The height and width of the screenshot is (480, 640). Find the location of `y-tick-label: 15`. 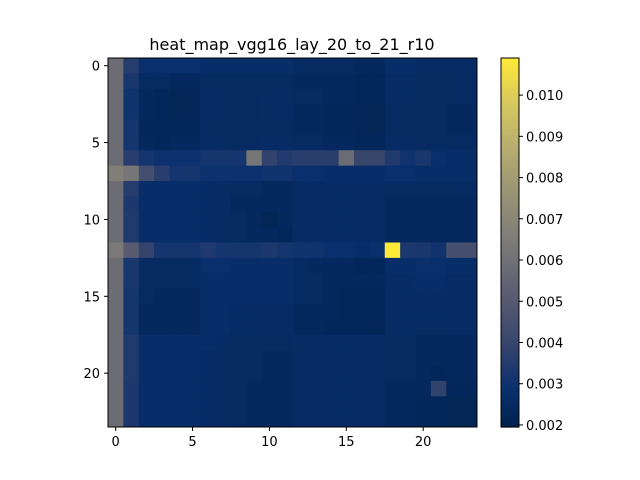

y-tick-label: 15 is located at coordinates (91, 297).